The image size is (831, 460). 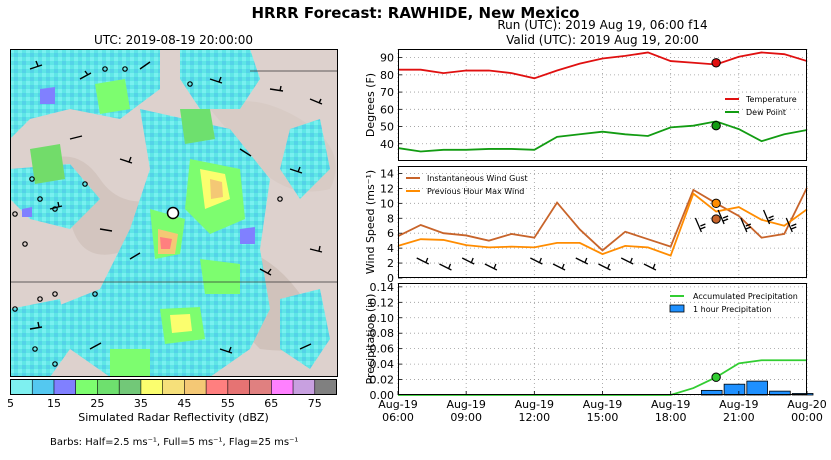 What do you see at coordinates (387, 75) in the screenshot?
I see `ytick-label: 80` at bounding box center [387, 75].